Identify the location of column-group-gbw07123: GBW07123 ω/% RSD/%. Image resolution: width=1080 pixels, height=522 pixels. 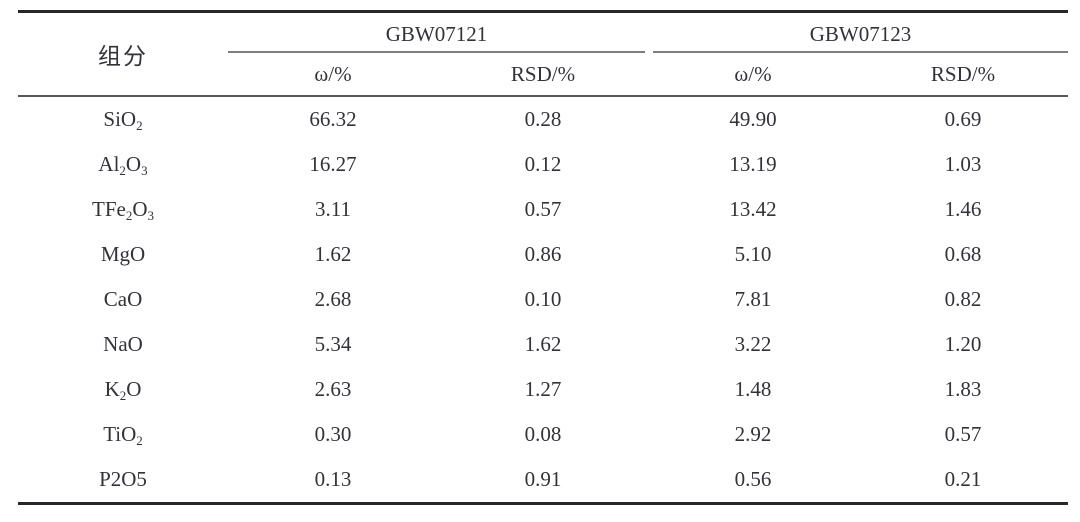
(858, 54).